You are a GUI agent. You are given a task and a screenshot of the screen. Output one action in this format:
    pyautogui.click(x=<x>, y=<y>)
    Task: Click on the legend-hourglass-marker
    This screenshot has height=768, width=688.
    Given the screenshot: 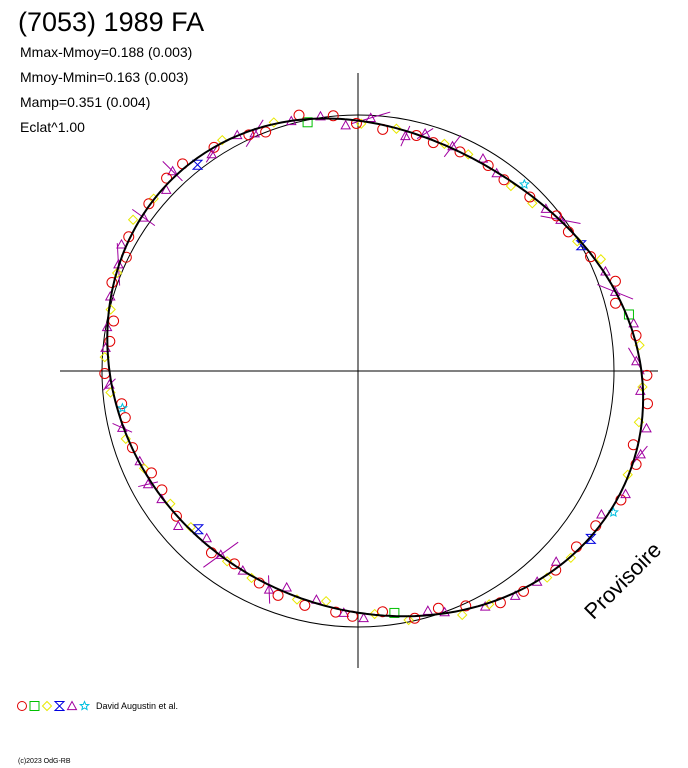 What is the action you would take?
    pyautogui.click(x=59, y=706)
    